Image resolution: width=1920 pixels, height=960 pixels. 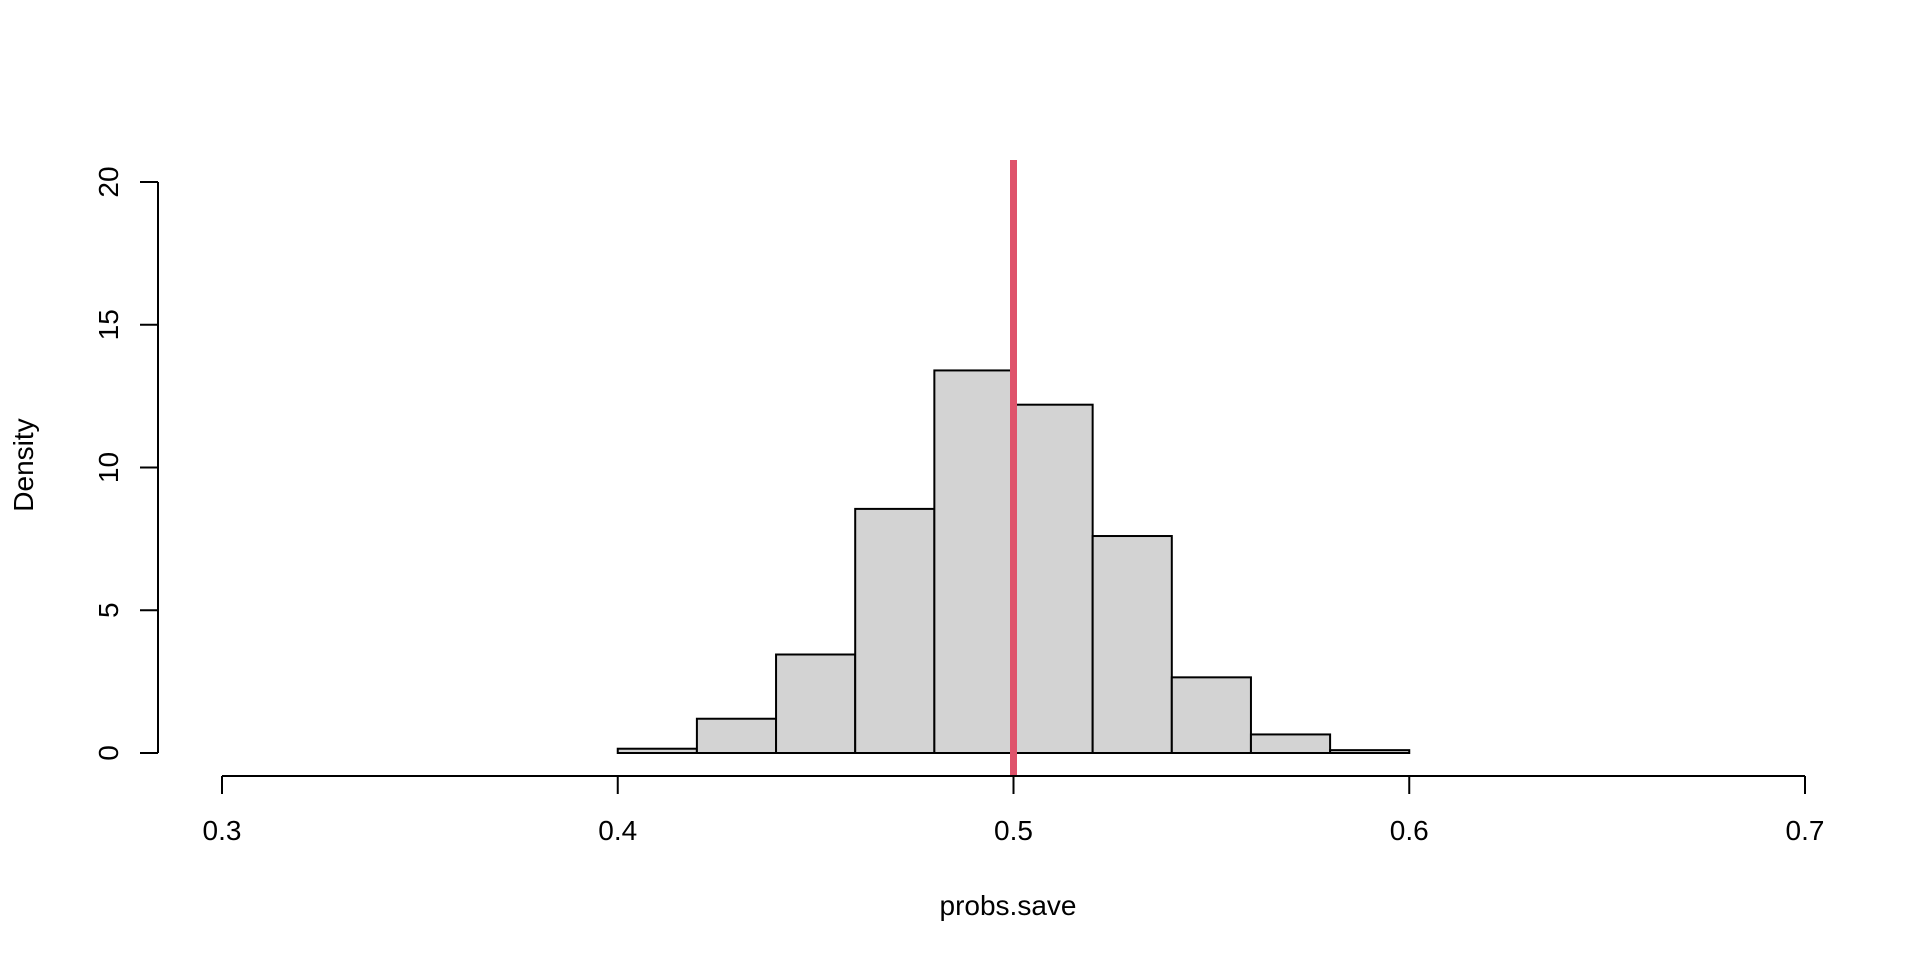 What do you see at coordinates (617, 830) in the screenshot?
I see `x-tick-label: 0.4` at bounding box center [617, 830].